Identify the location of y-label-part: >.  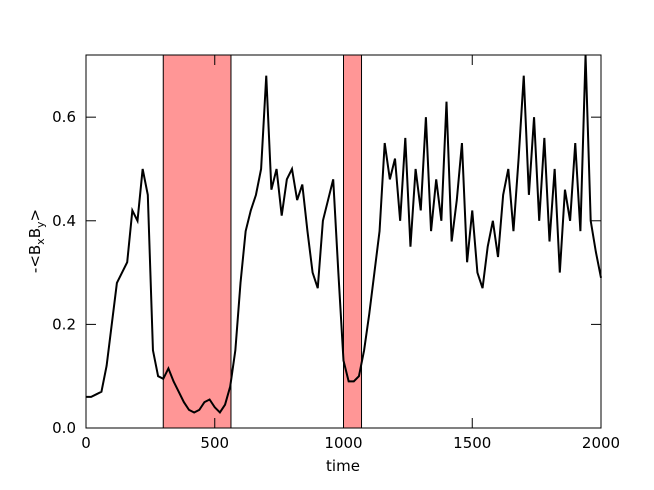
(35, 215).